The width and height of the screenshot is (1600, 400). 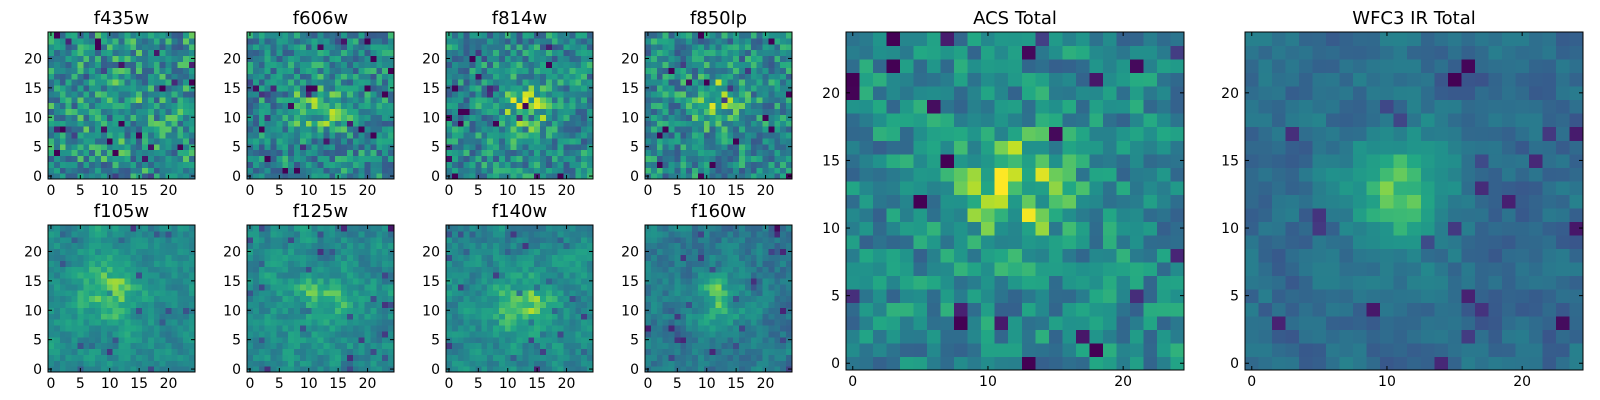 What do you see at coordinates (309, 384) in the screenshot?
I see `x-tick-label: 10` at bounding box center [309, 384].